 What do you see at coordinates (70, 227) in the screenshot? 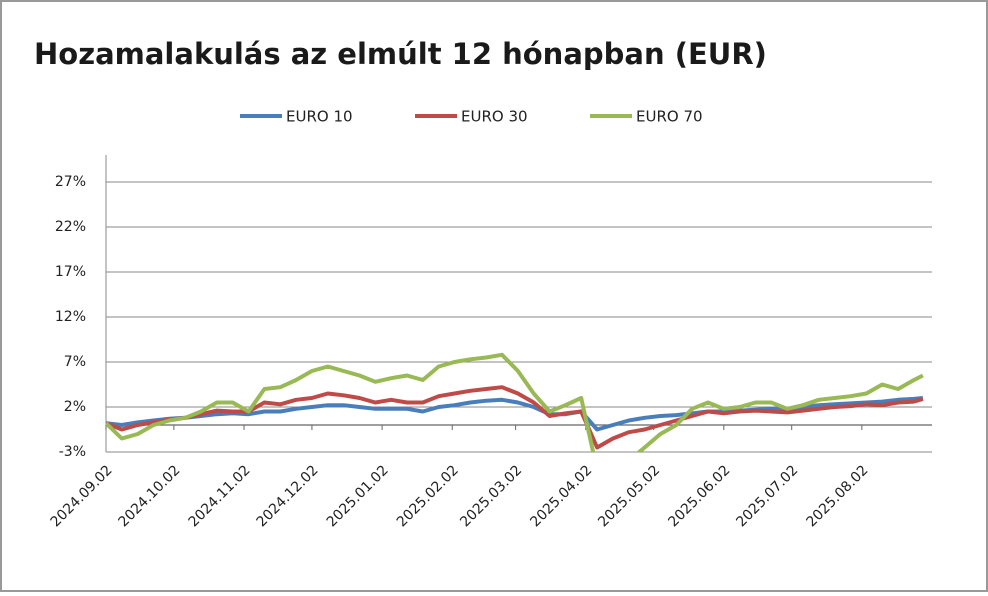
I see `y-tick-label: 22%` at bounding box center [70, 227].